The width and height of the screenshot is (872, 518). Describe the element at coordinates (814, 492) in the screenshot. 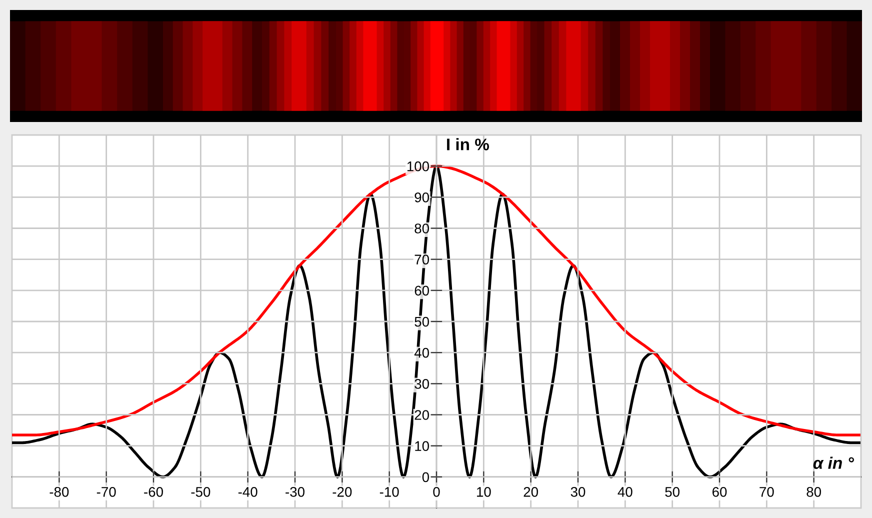

I see `x-tick-label: 80` at that location.